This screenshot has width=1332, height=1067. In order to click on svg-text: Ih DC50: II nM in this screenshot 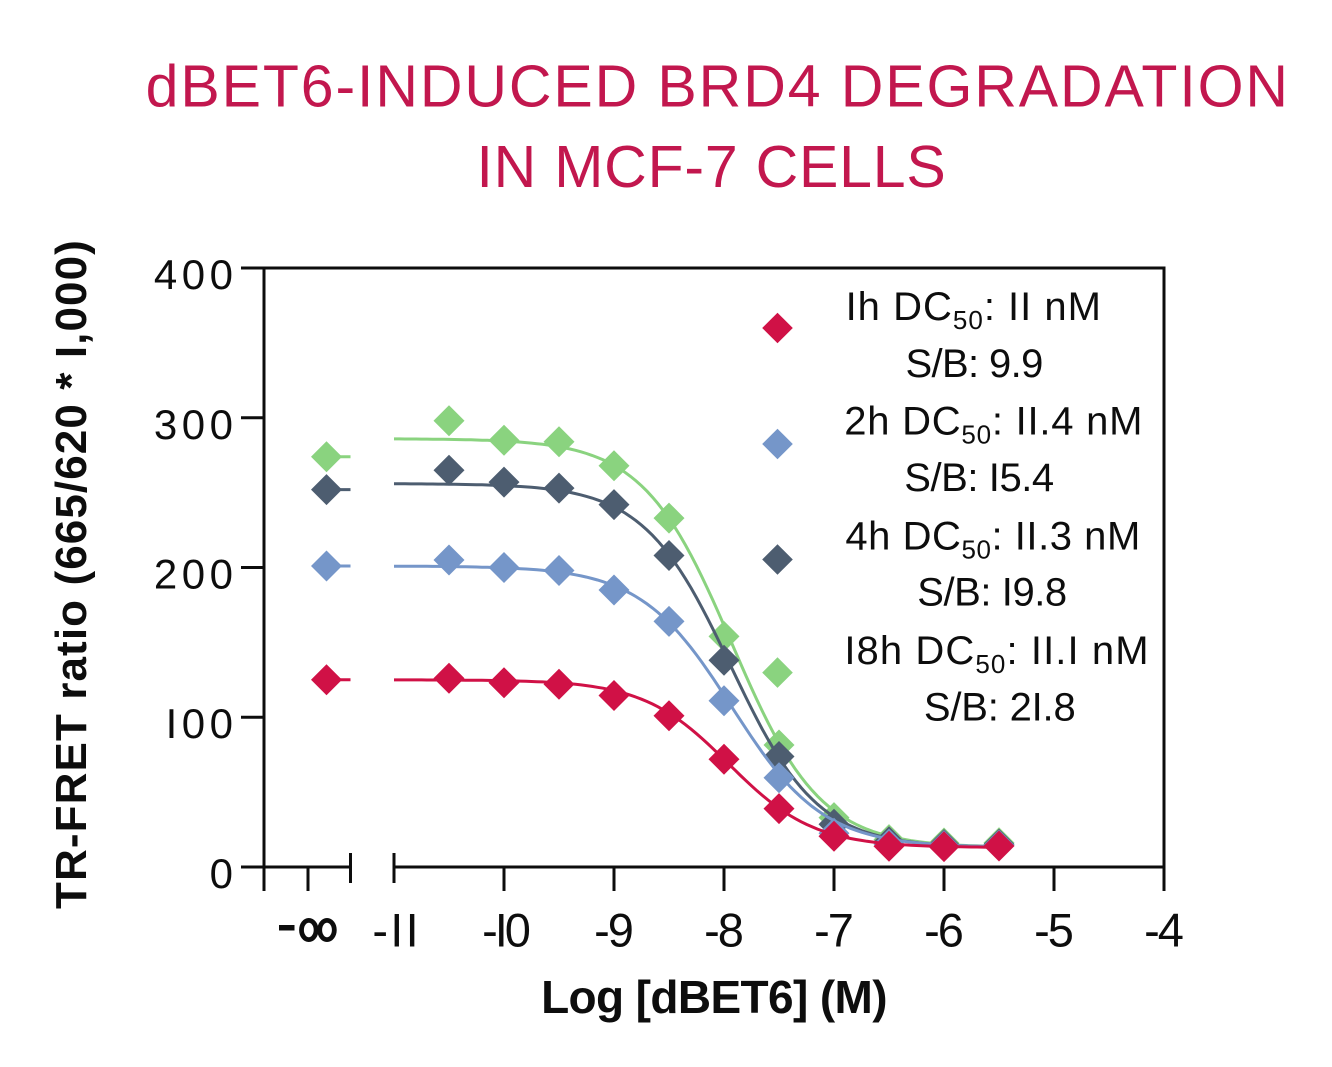, I will do `click(974, 310)`.